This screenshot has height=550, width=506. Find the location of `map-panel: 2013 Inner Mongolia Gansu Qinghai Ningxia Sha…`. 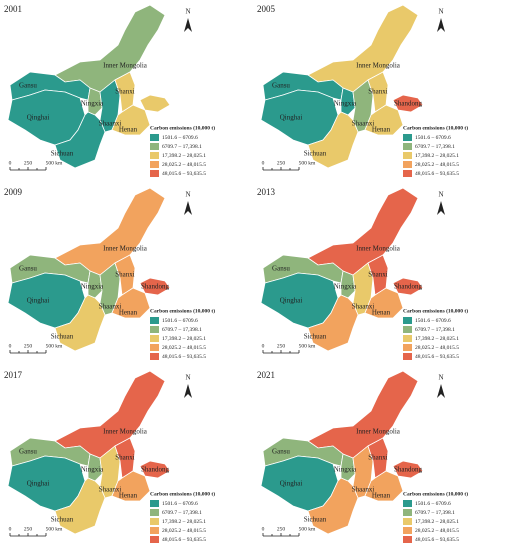

map-panel: 2013 Inner Mongolia Gansu Qinghai Ningxia Sha… is located at coordinates (362, 273).